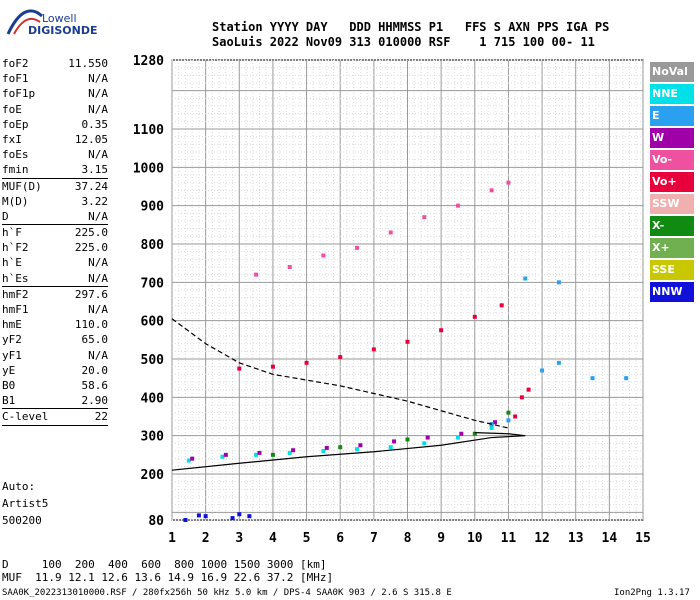 The height and width of the screenshot is (600, 700). I want to click on param-row: foEp 0.35, so click(55, 124).